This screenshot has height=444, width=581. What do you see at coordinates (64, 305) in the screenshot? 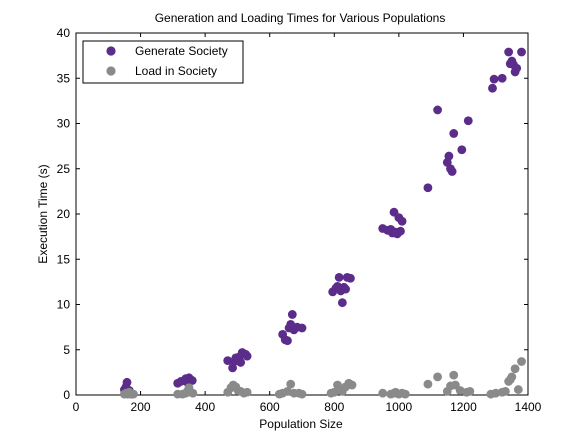
I see `y-tick-label: 10` at bounding box center [64, 305].